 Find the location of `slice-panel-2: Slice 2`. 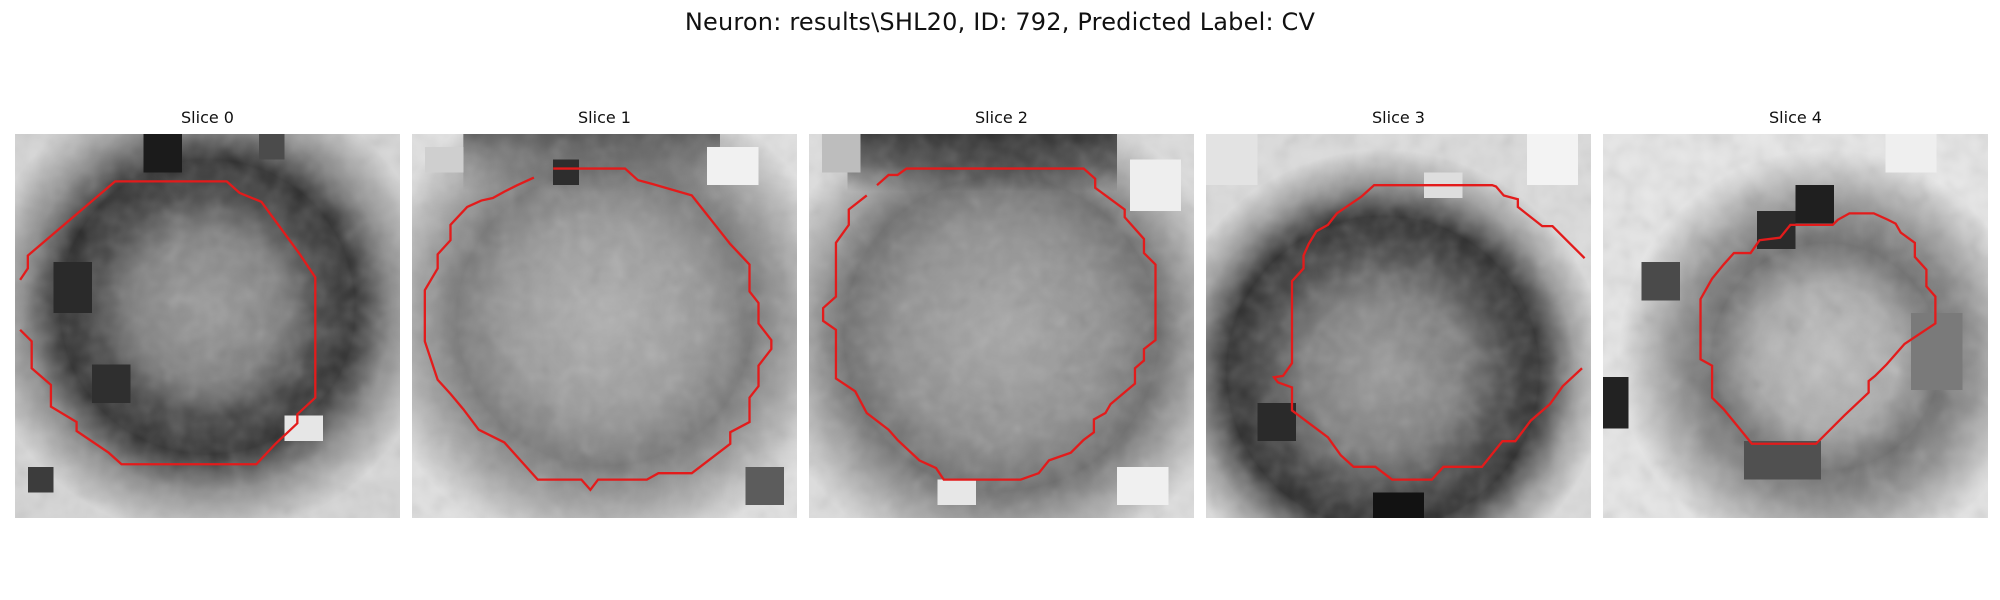

slice-panel-2: Slice 2 is located at coordinates (1001, 315).